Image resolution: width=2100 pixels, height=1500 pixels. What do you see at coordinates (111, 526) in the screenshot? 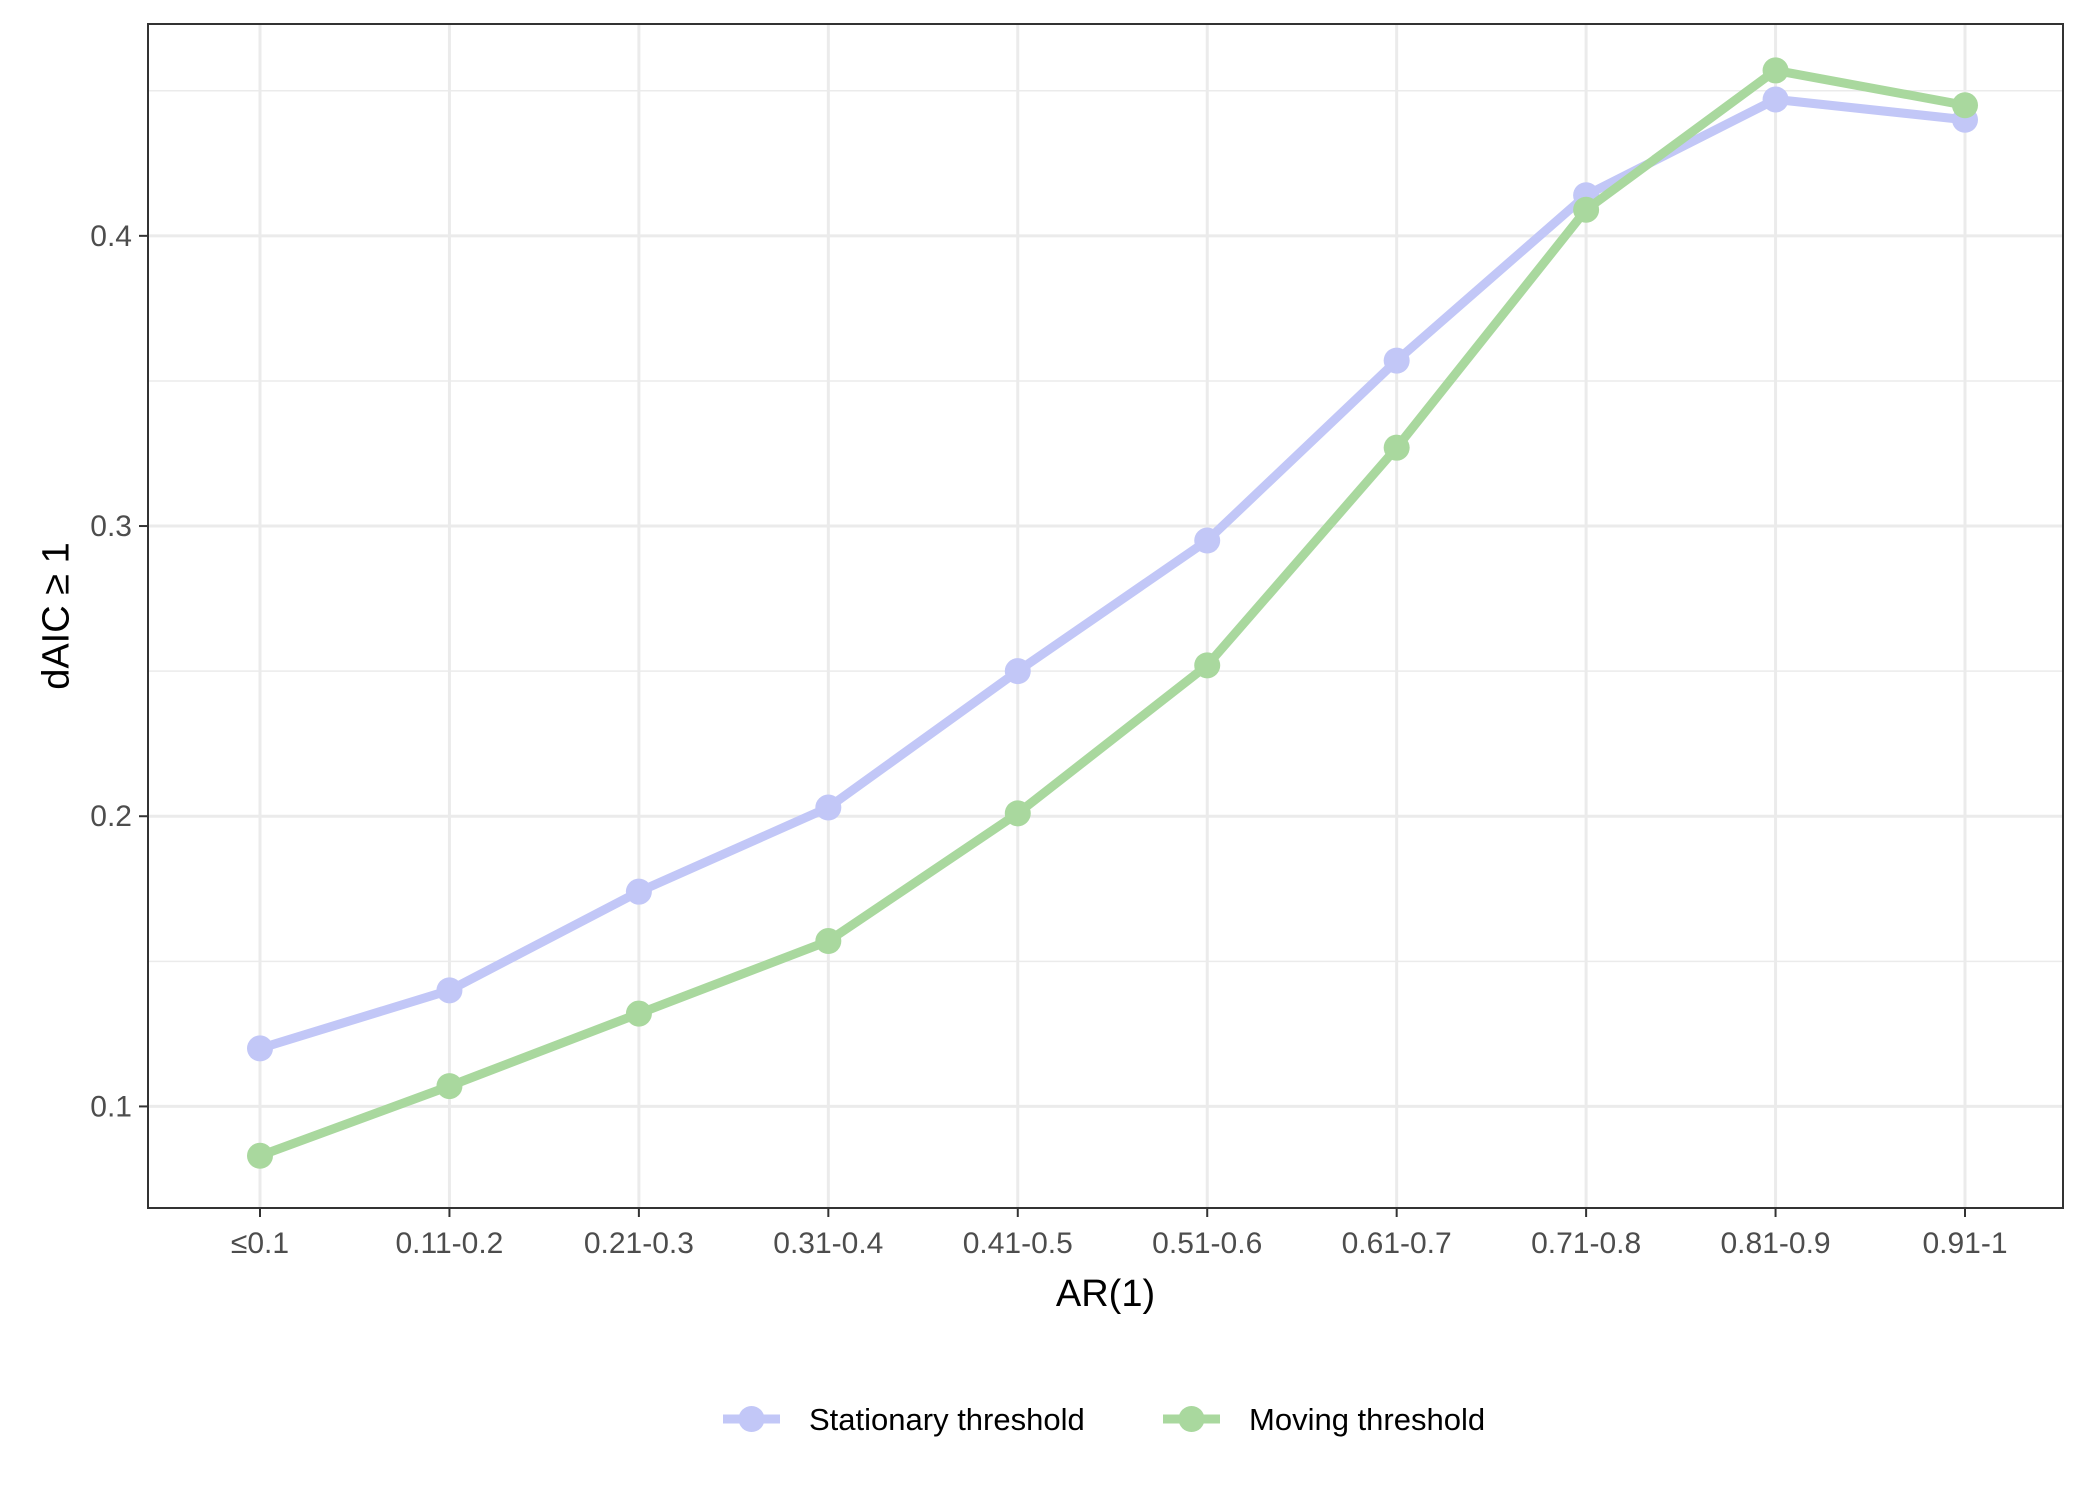
I see `y-tick-label: 0.3` at bounding box center [111, 526].